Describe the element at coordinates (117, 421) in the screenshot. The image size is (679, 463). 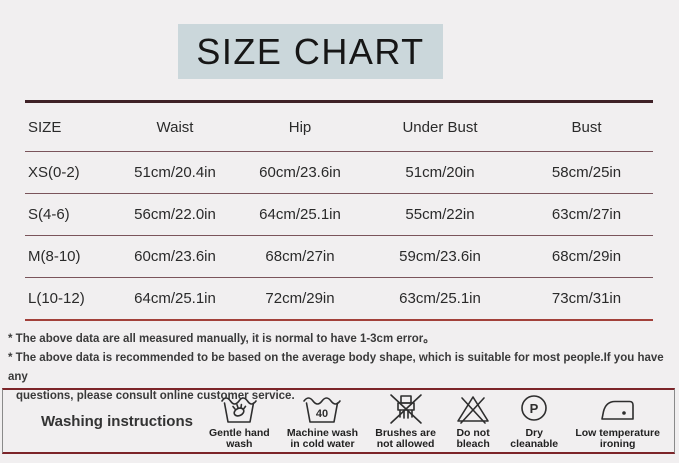
I see `washing-instructions-label: Washing instructions` at that location.